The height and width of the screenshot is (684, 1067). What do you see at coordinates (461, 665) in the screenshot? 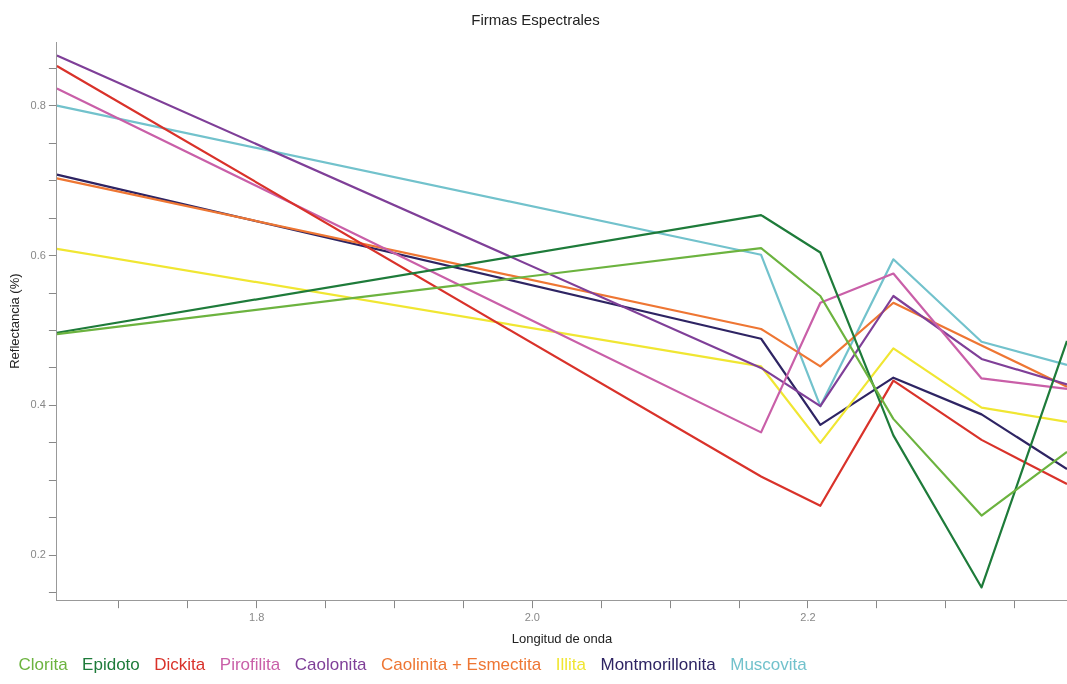
I see `text: Caolinita + Esmectita` at bounding box center [461, 665].